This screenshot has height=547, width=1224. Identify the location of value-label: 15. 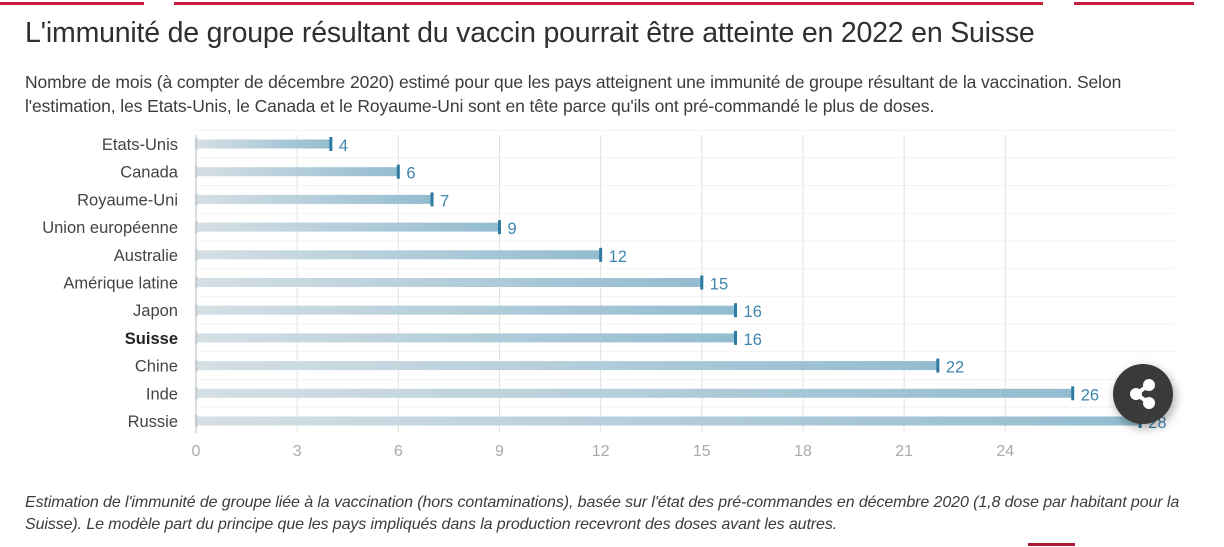
(719, 285).